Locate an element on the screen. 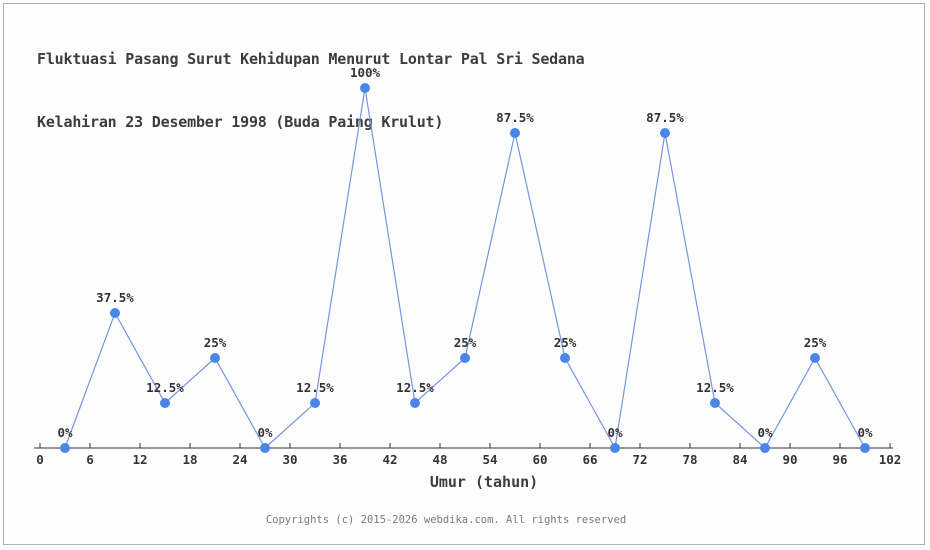  x-axis-title: Umur (tahun) is located at coordinates (484, 482).